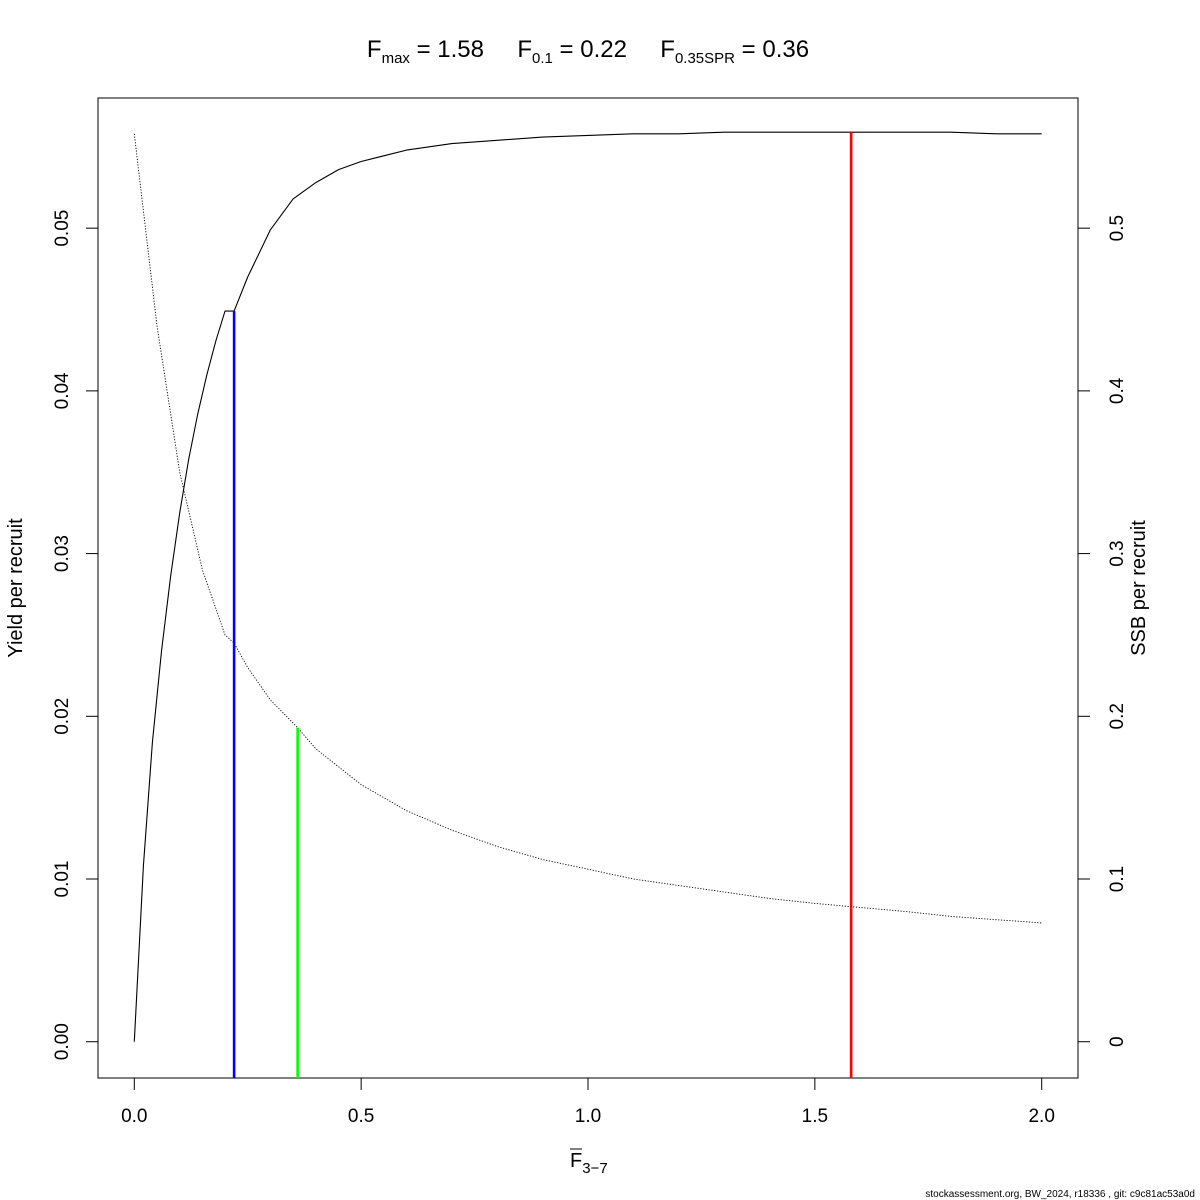 The height and width of the screenshot is (1200, 1200). Describe the element at coordinates (1117, 553) in the screenshot. I see `y2-tick-label: 0.3` at that location.